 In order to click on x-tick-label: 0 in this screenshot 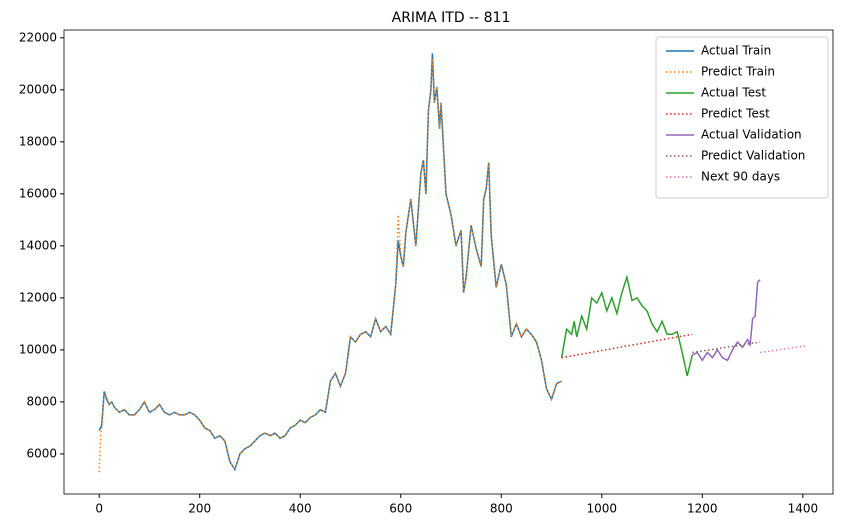, I will do `click(99, 509)`.